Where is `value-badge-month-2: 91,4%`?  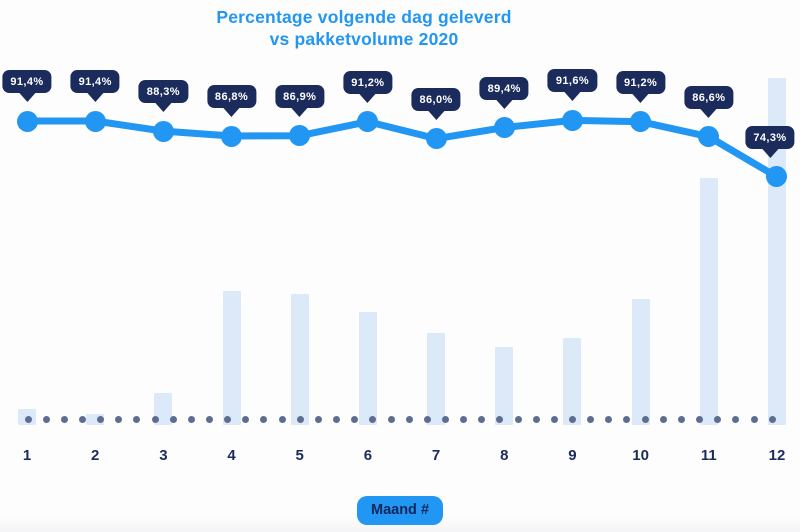
value-badge-month-2: 91,4% is located at coordinates (95, 81).